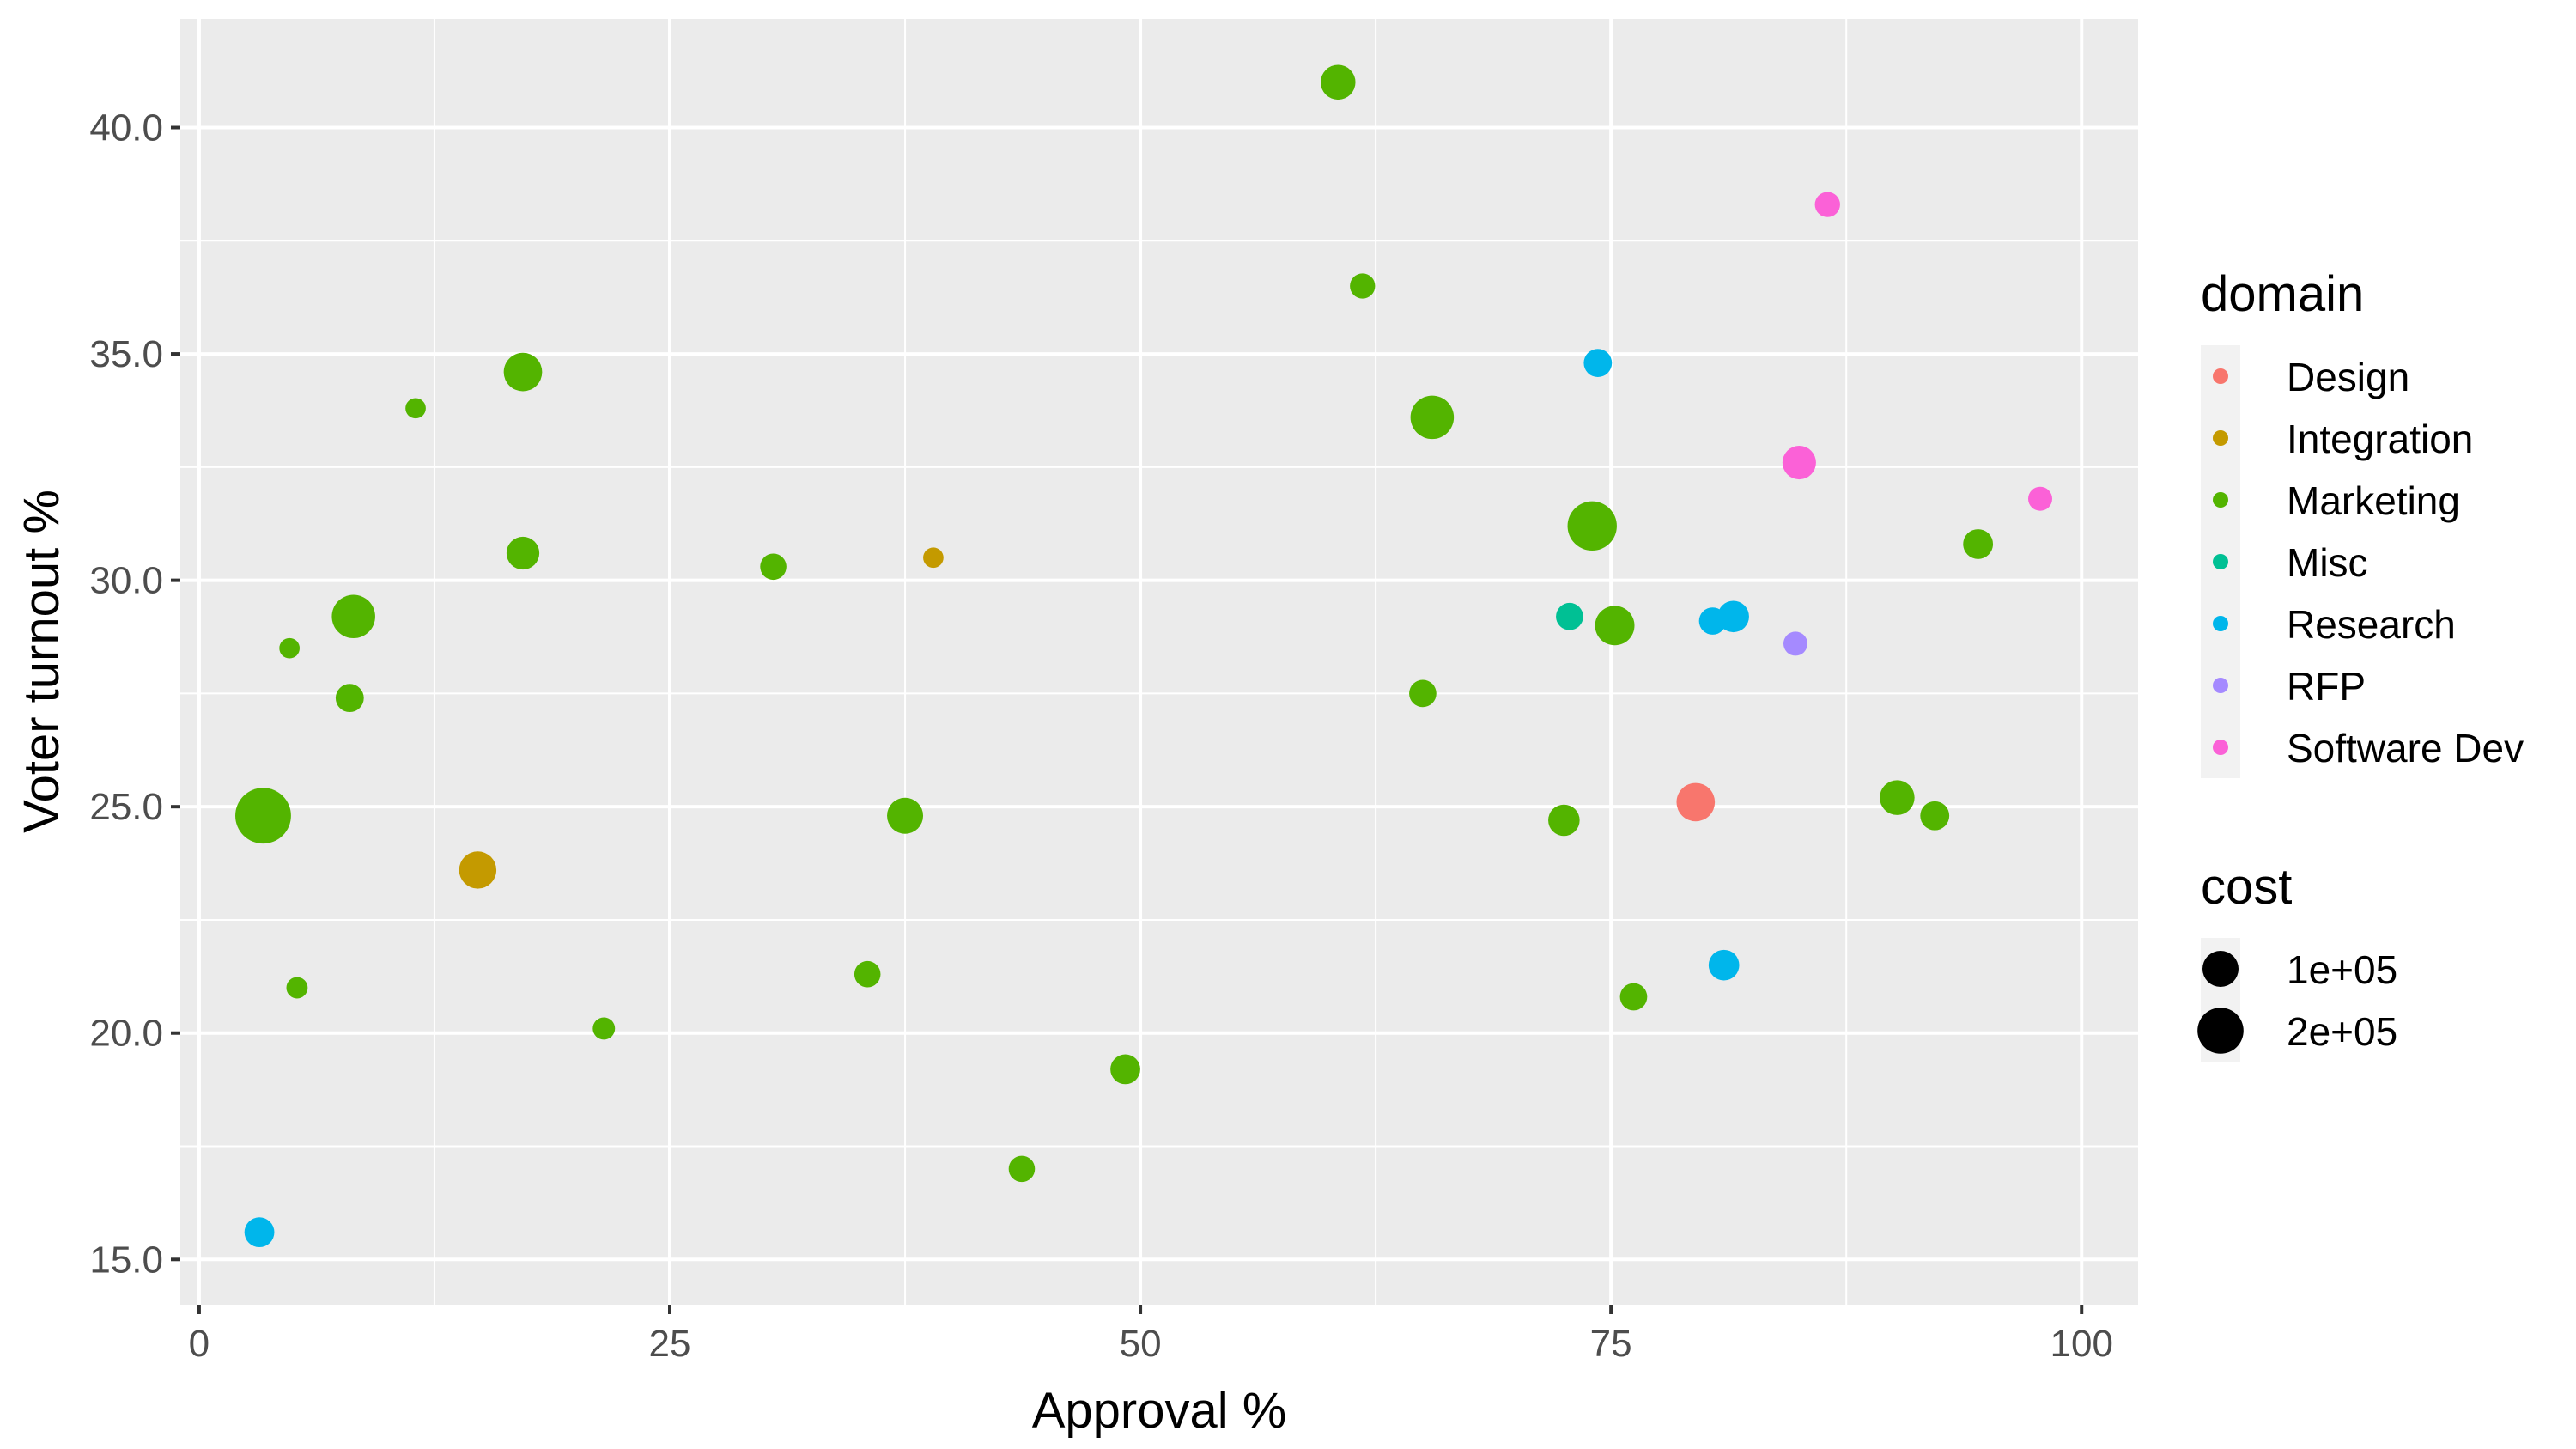 The image size is (2576, 1449). What do you see at coordinates (1141, 1344) in the screenshot?
I see `x-tick-label-2: 50` at bounding box center [1141, 1344].